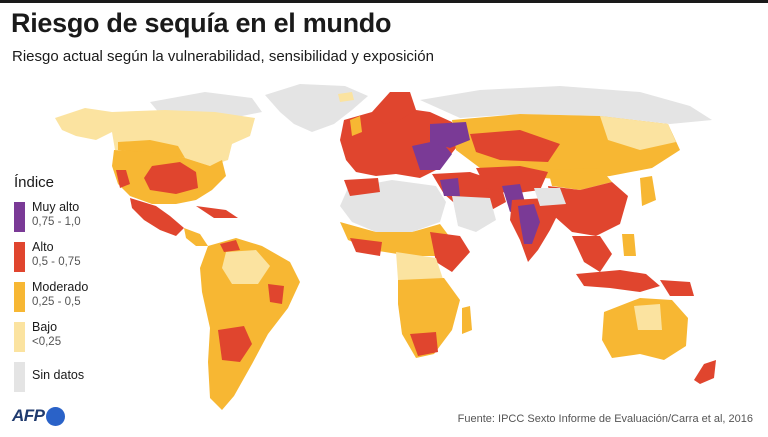  What do you see at coordinates (123, 179) in the screenshot?
I see `usa-west-high` at bounding box center [123, 179].